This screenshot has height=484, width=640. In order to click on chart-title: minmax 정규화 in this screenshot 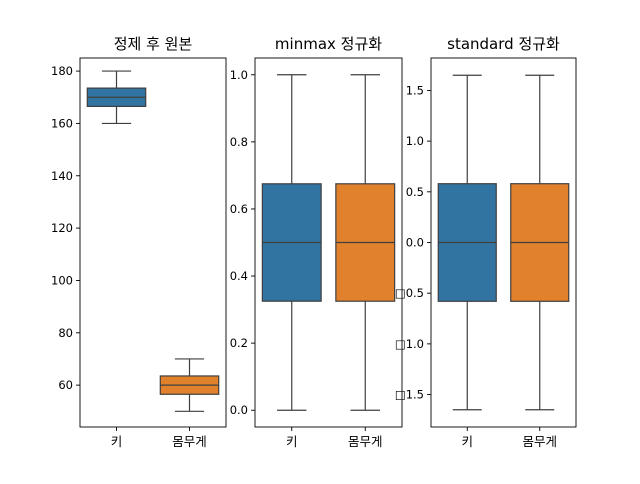, I will do `click(328, 44)`.